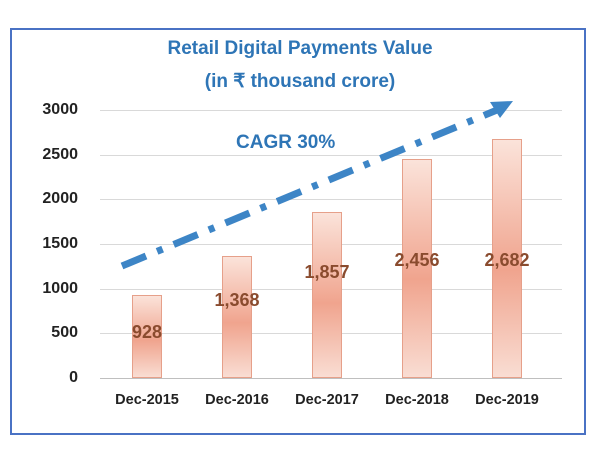 The height and width of the screenshot is (450, 600). I want to click on data-label: 1,368, so click(237, 300).